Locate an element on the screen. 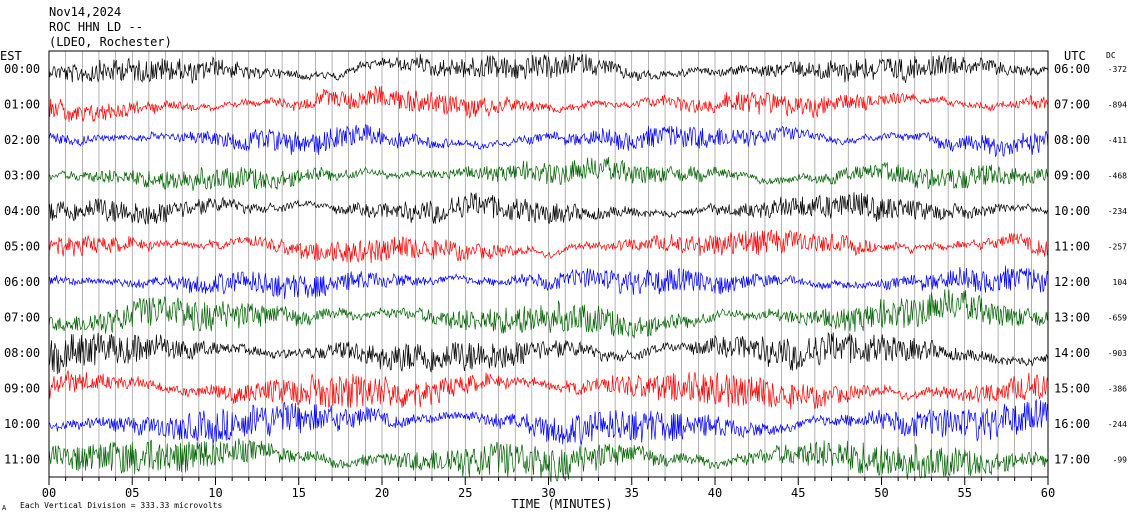 The image size is (1130, 519). footer-mark: A is located at coordinates (4, 508).